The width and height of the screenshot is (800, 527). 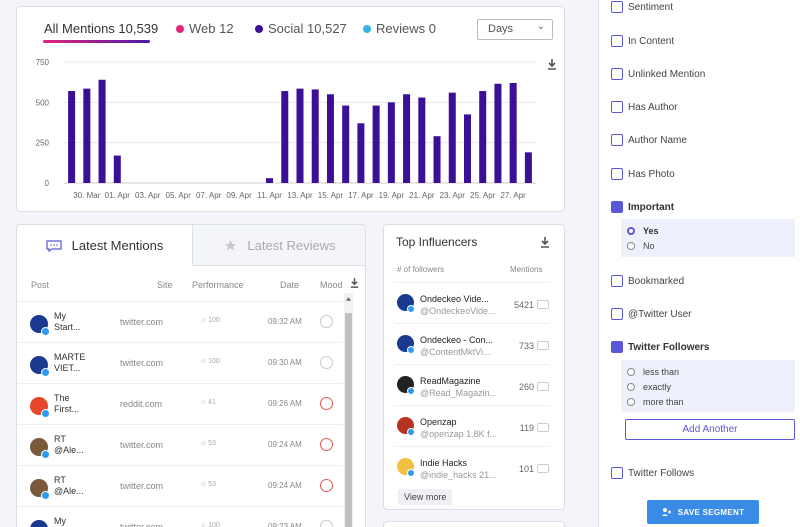 What do you see at coordinates (180, 321) in the screenshot?
I see `mention-row: My Start... twitter.com 🔥︎ 100 09:32 AM` at bounding box center [180, 321].